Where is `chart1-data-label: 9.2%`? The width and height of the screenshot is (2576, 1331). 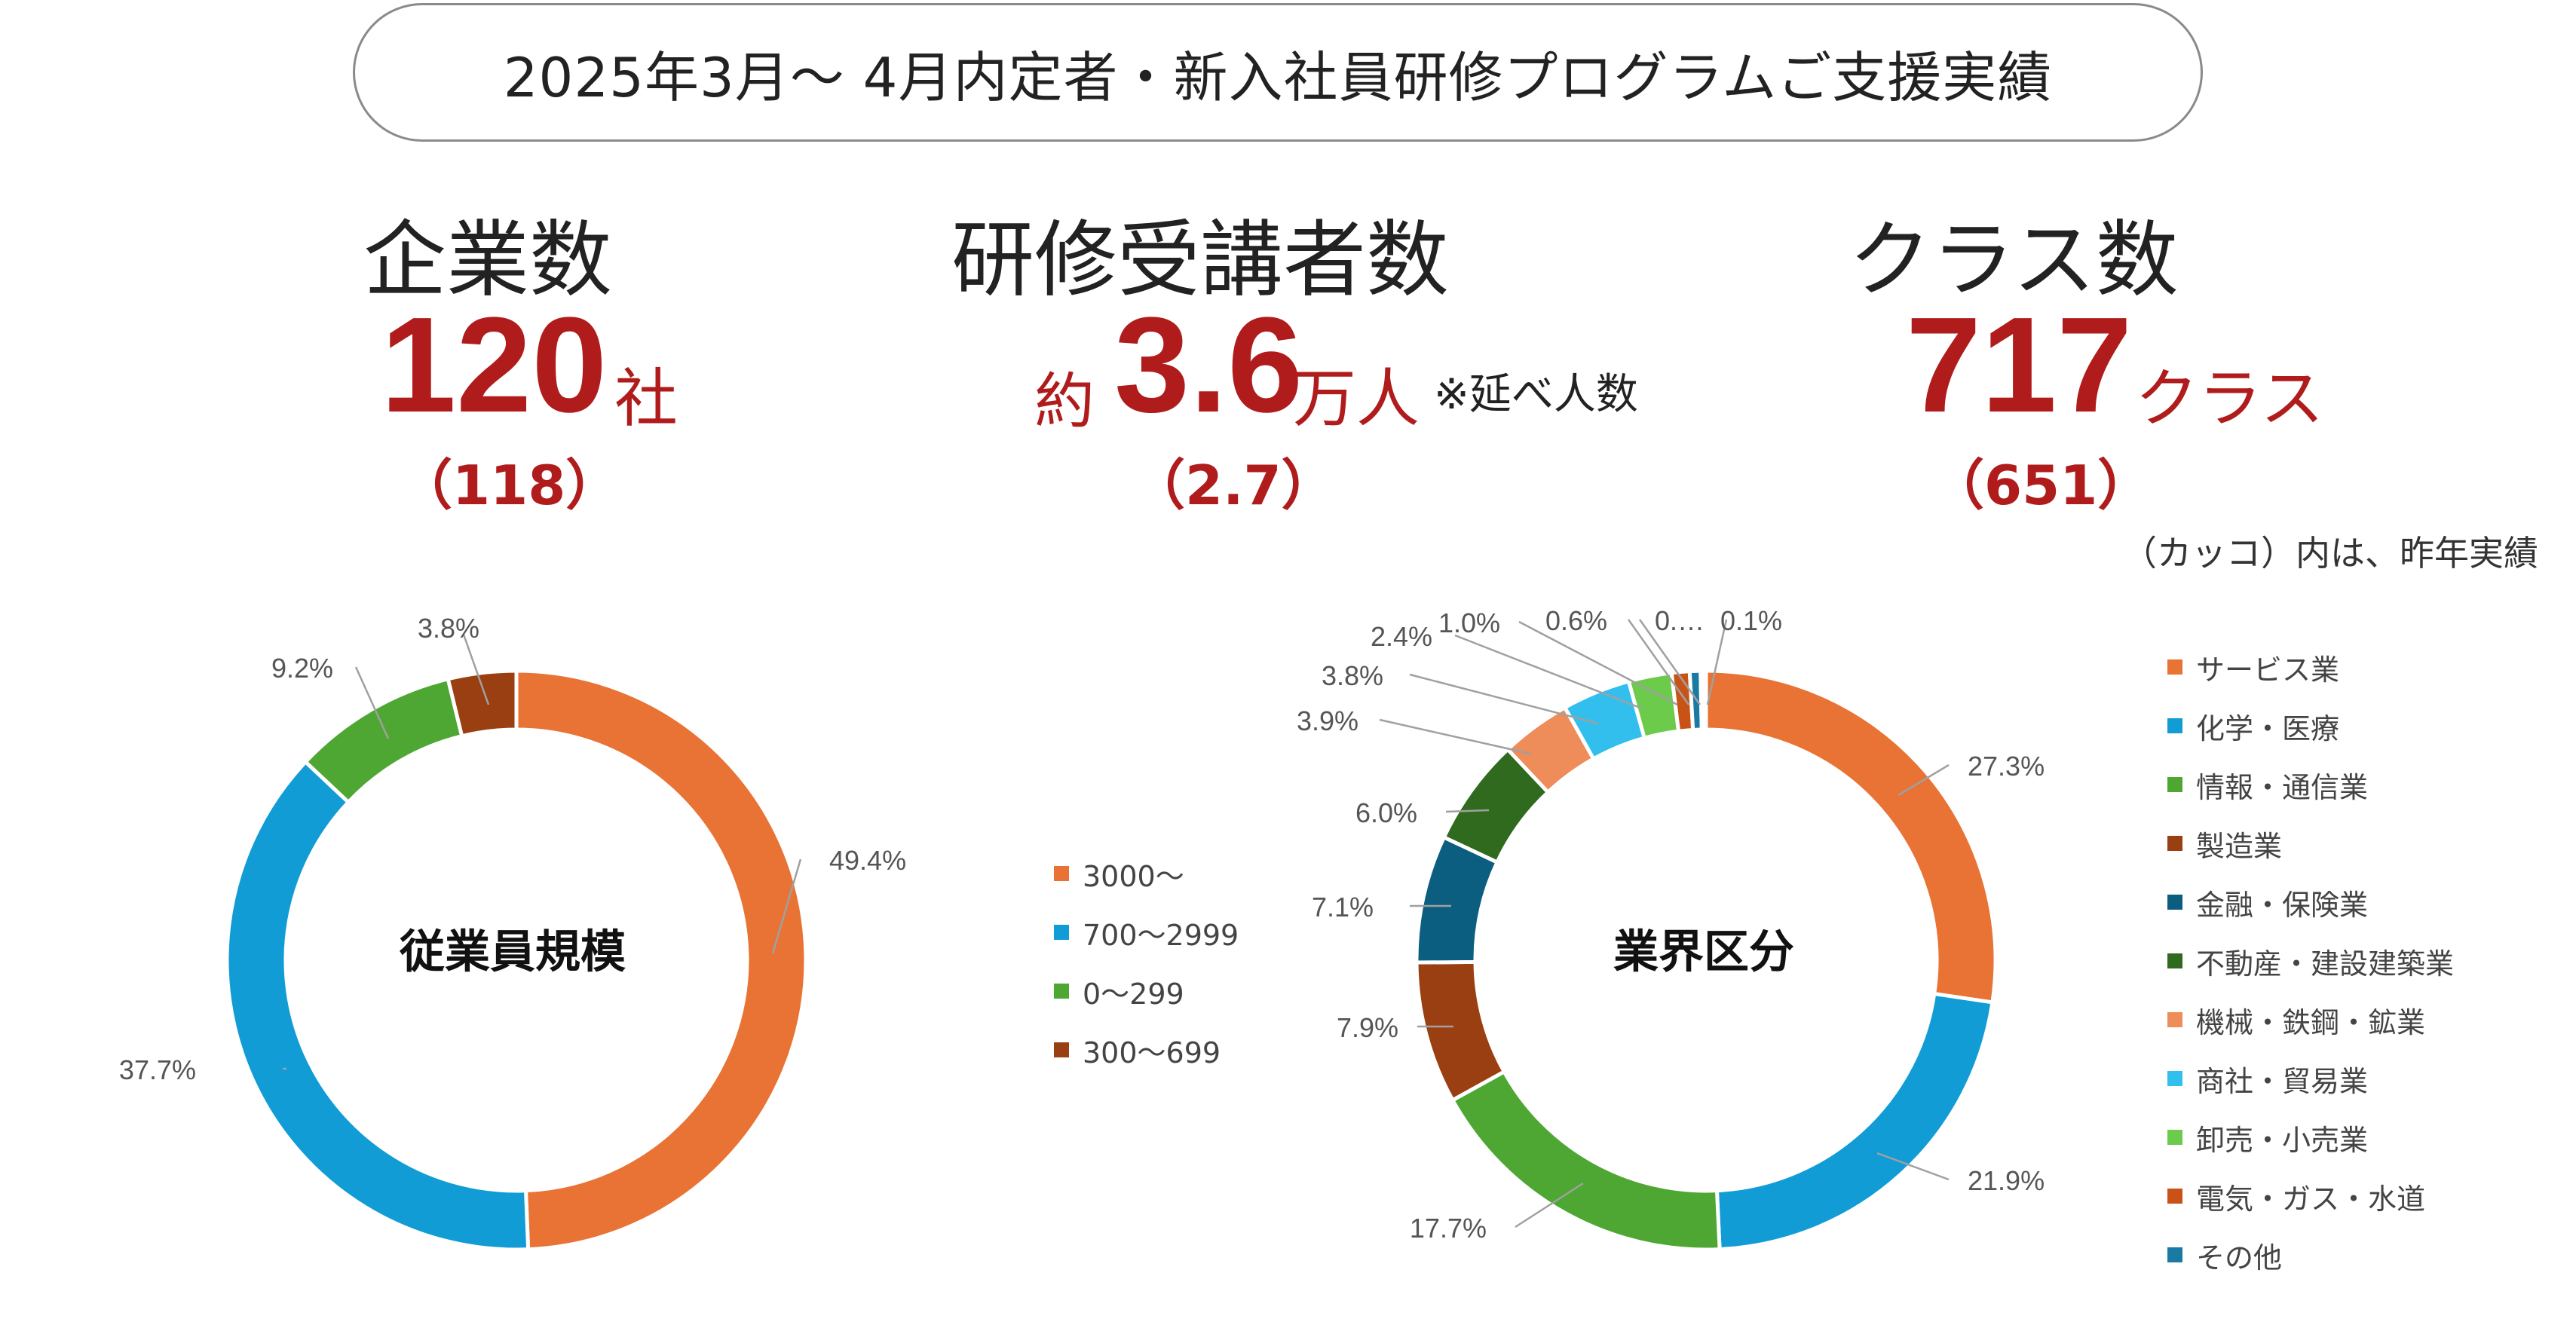 chart1-data-label: 9.2% is located at coordinates (302, 669).